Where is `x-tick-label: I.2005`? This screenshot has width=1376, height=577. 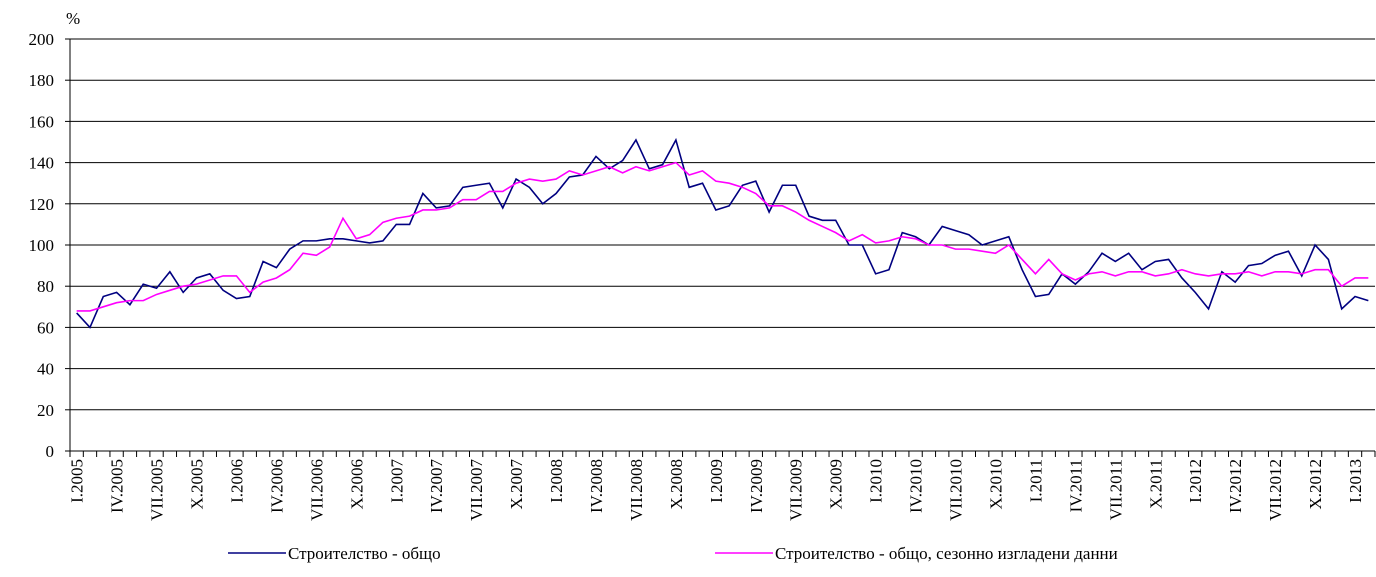 x-tick-label: I.2005 is located at coordinates (77, 481).